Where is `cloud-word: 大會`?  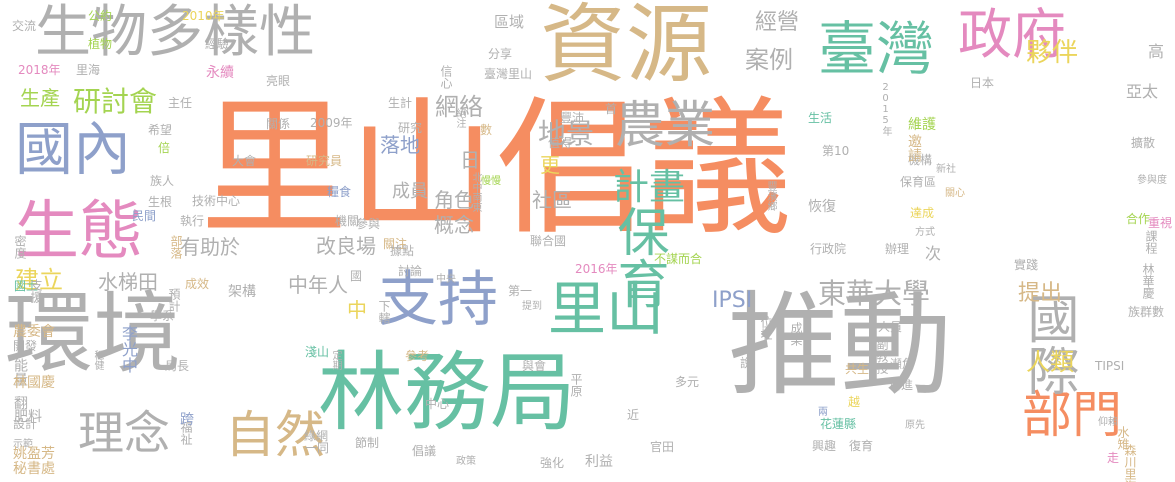
cloud-word: 大會 is located at coordinates (244, 161).